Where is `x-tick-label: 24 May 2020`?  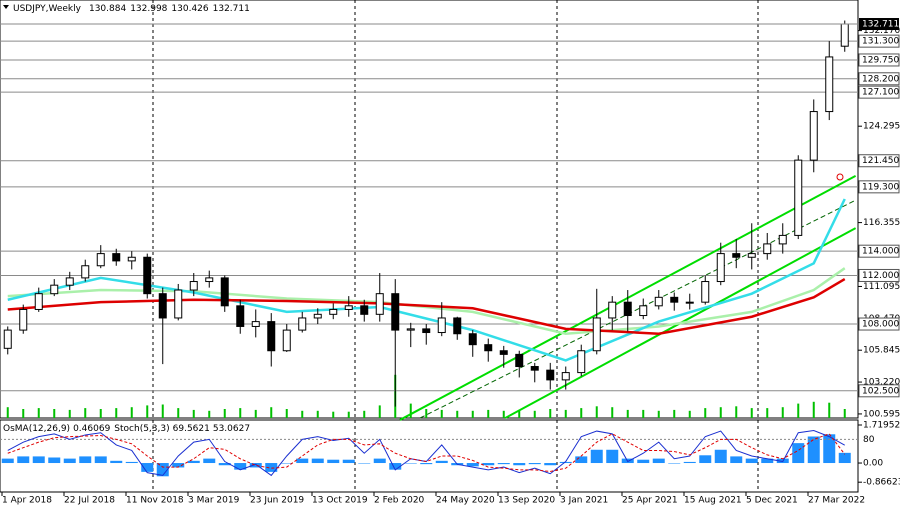 x-tick-label: 24 May 2020 is located at coordinates (465, 501).